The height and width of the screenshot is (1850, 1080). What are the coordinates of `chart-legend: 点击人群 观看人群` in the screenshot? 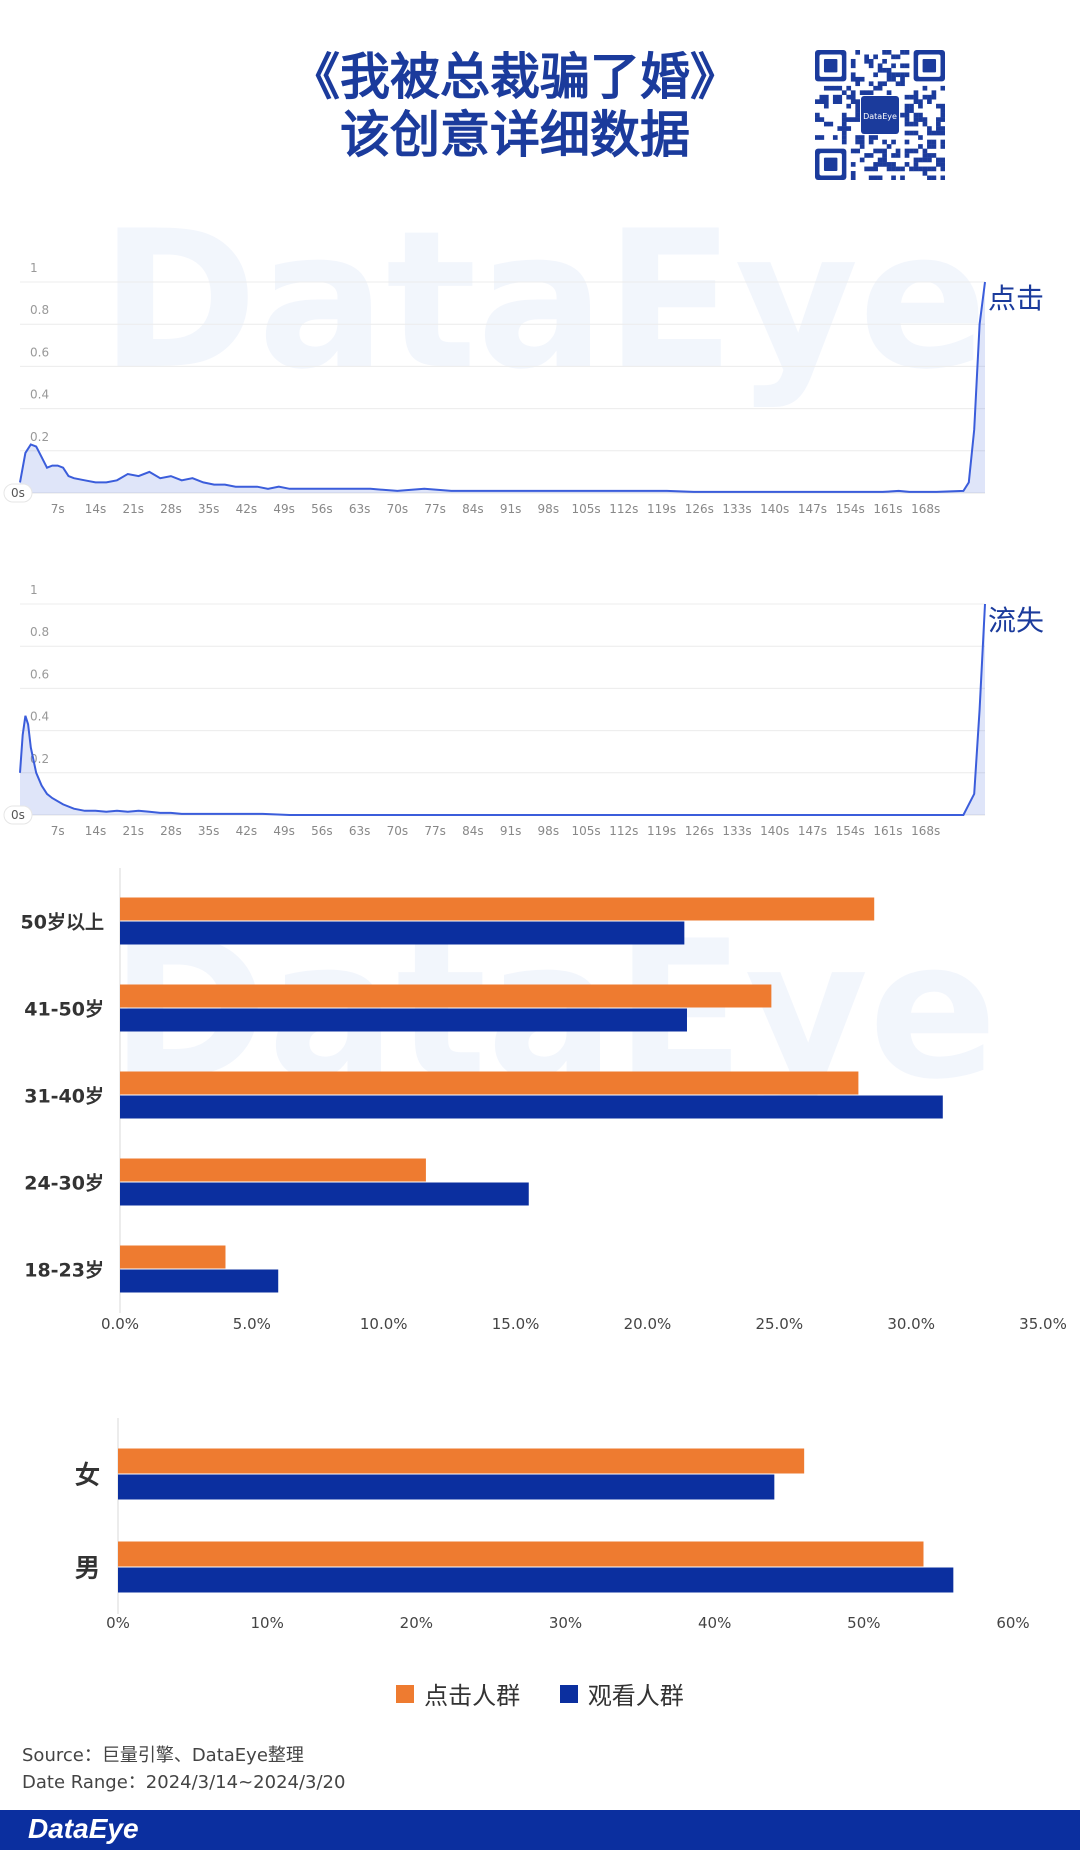 It's located at (540, 1693).